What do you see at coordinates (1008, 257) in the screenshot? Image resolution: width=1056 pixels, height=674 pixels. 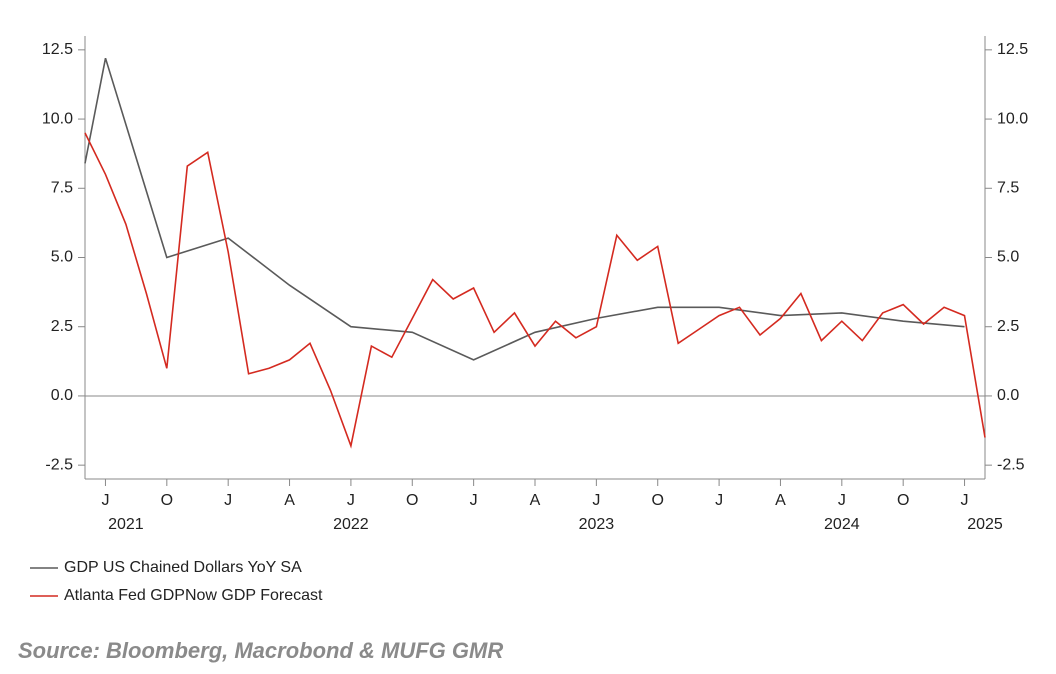 I see `y2-tick-label: 5.0` at bounding box center [1008, 257].